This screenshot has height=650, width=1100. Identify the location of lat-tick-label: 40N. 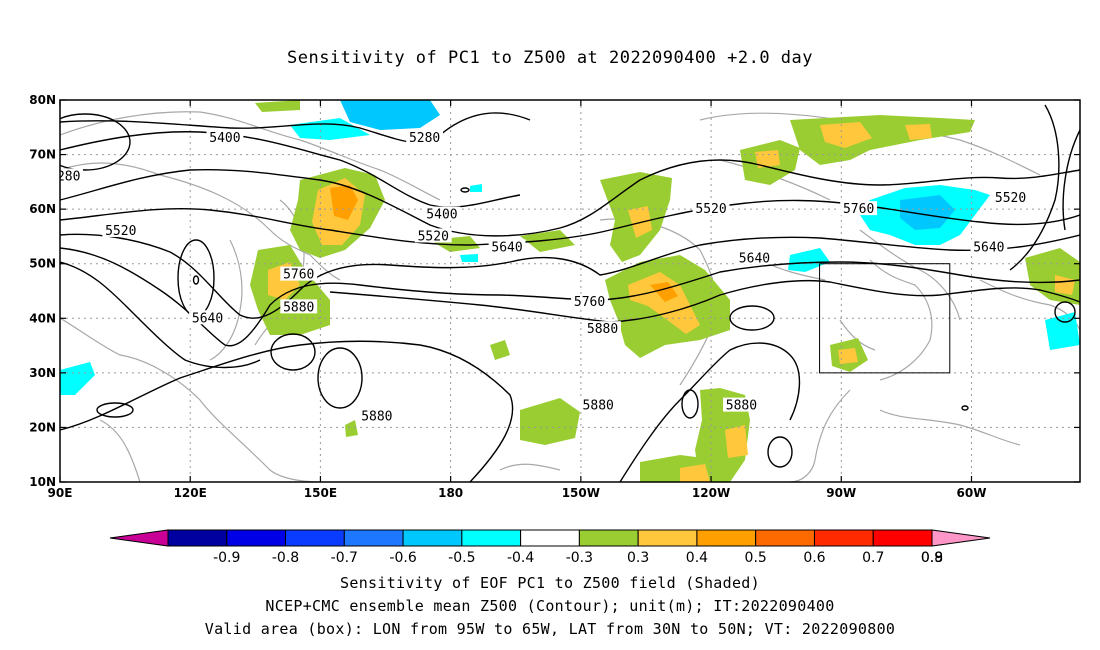
(42, 318).